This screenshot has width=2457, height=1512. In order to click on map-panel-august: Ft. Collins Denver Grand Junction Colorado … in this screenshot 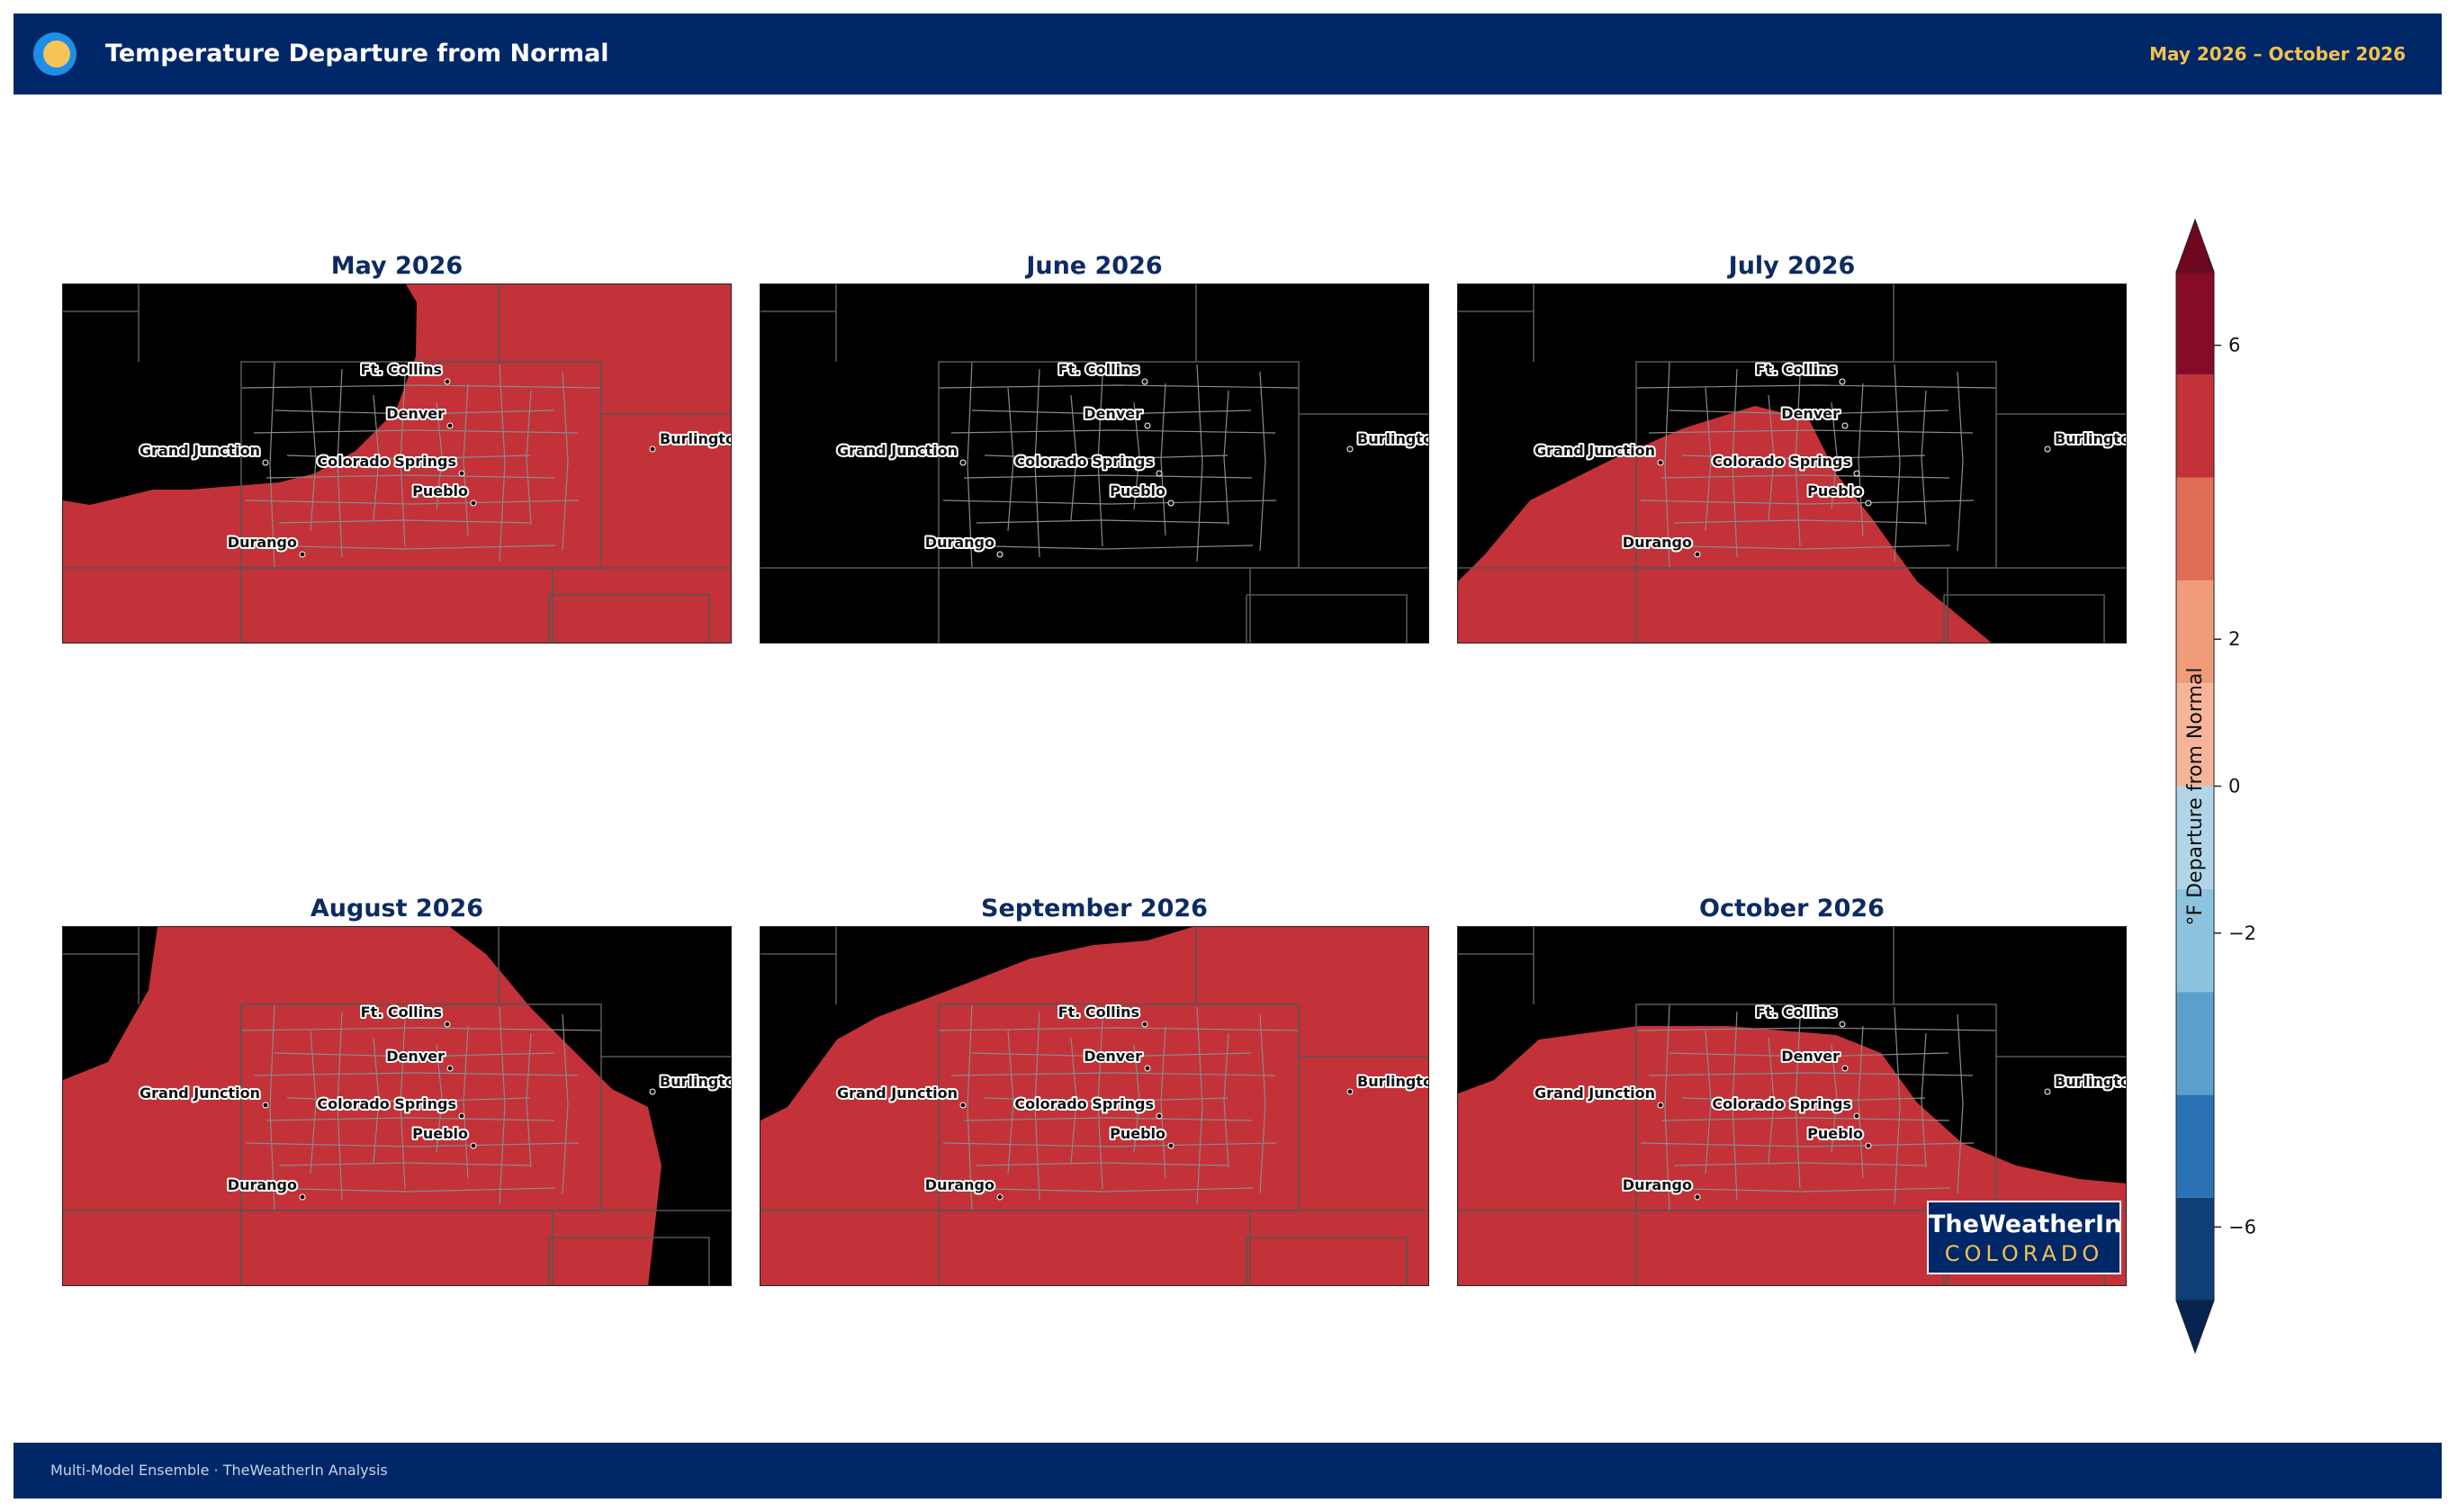, I will do `click(397, 1106)`.